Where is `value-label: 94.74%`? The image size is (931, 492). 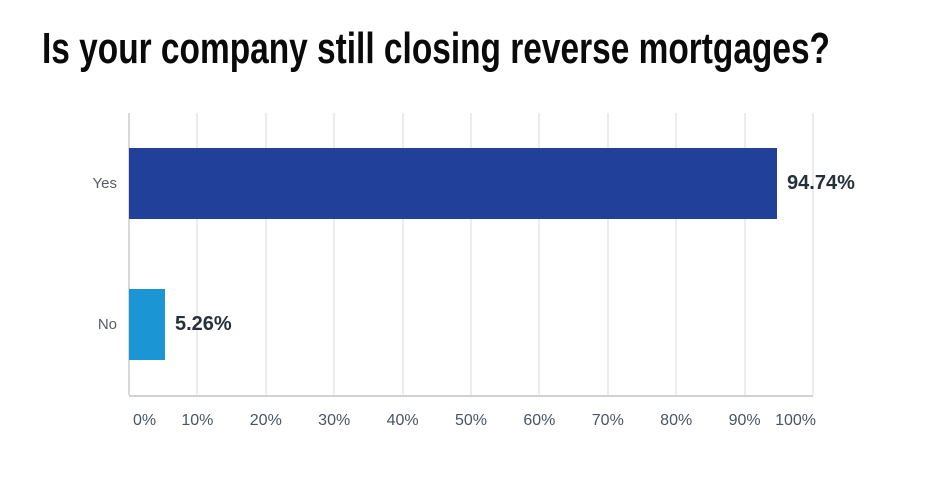 value-label: 94.74% is located at coordinates (821, 183).